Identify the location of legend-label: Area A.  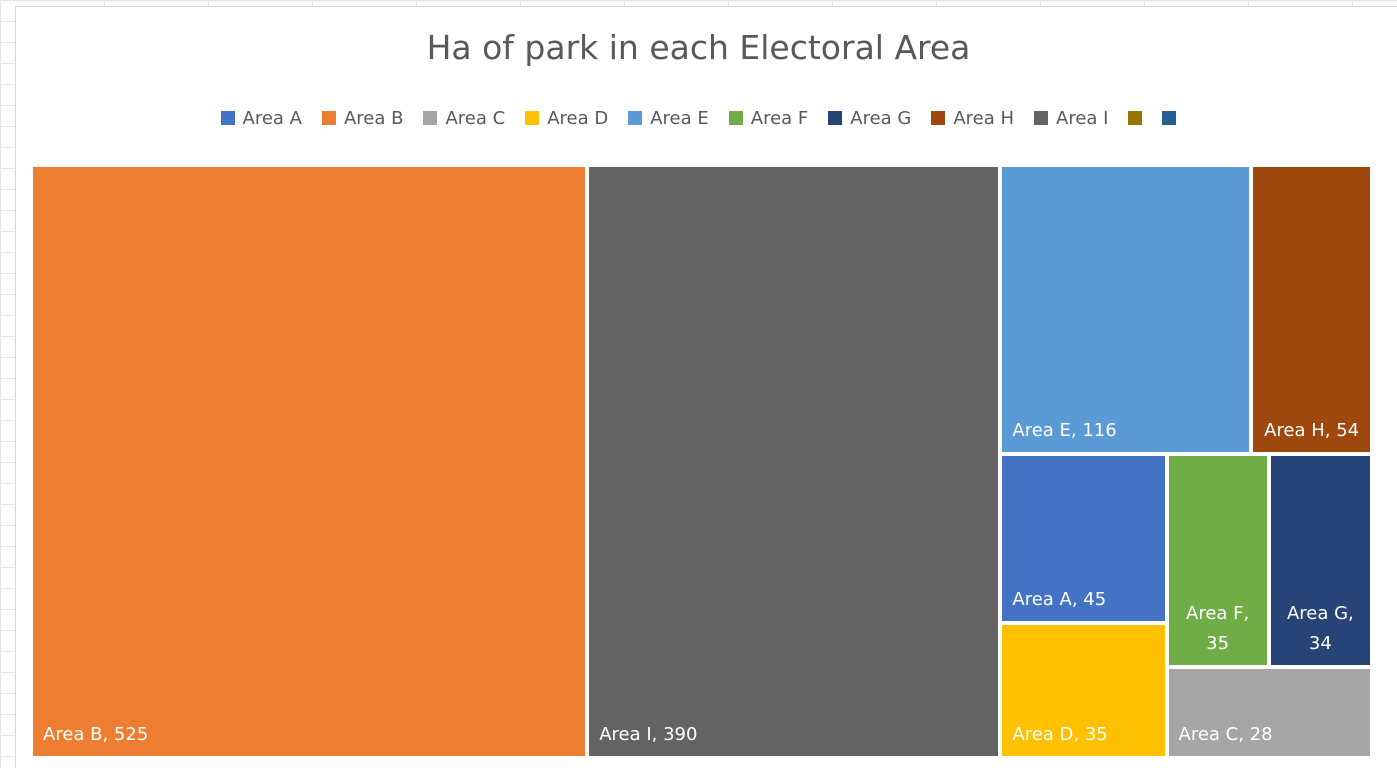
(272, 118).